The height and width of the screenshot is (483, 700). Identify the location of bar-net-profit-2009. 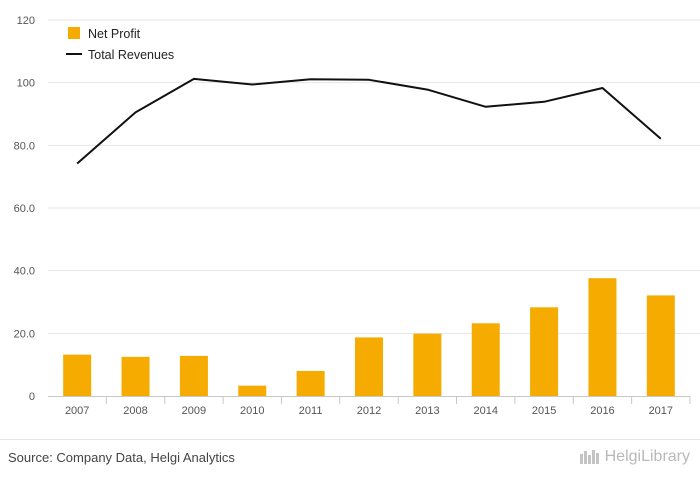
(193, 375).